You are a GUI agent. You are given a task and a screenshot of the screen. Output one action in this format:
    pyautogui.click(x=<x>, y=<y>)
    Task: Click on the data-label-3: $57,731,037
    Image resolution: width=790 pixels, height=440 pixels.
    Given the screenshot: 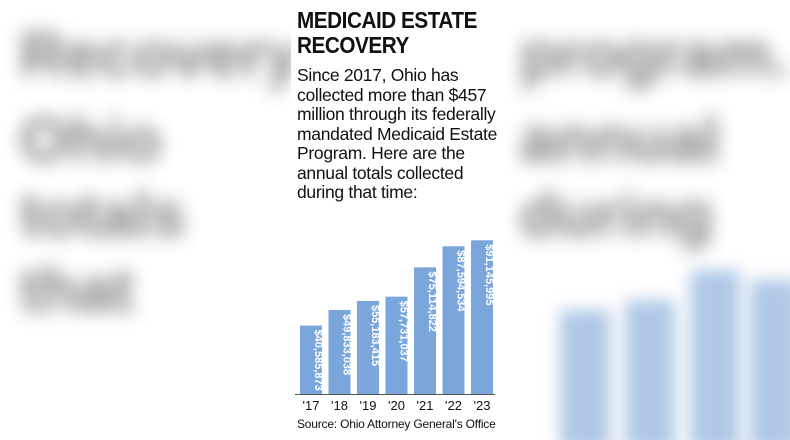 What is the action you would take?
    pyautogui.click(x=404, y=331)
    